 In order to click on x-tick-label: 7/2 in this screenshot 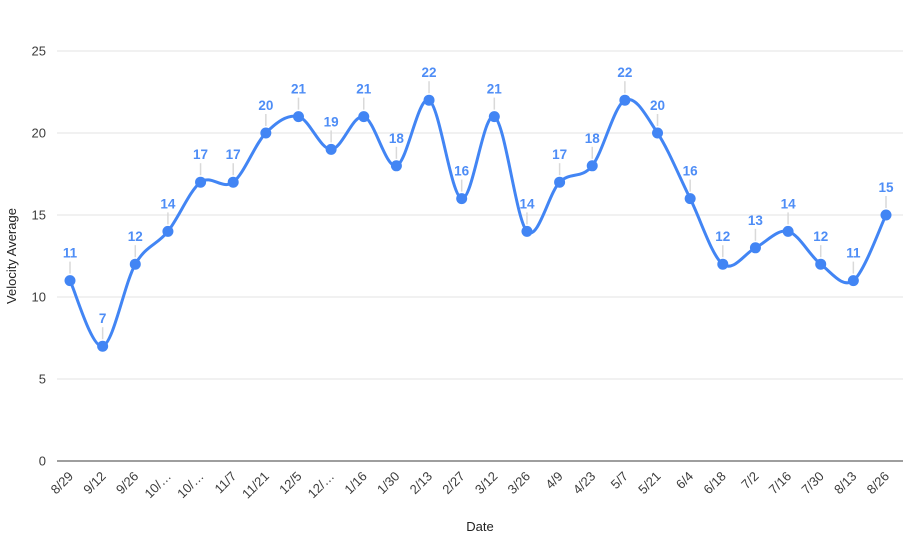, I will do `click(749, 480)`.